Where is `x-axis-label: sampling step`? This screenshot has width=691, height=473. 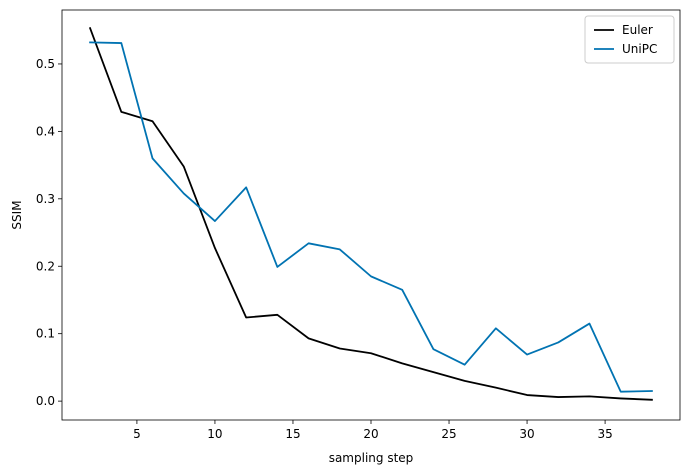 x-axis-label: sampling step is located at coordinates (371, 458).